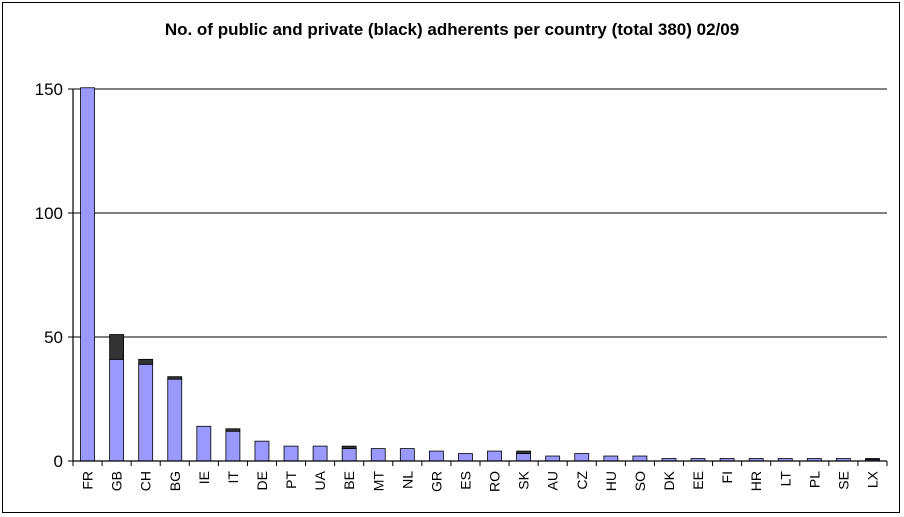 This screenshot has width=904, height=517. What do you see at coordinates (291, 480) in the screenshot?
I see `x-tick-label: PT` at bounding box center [291, 480].